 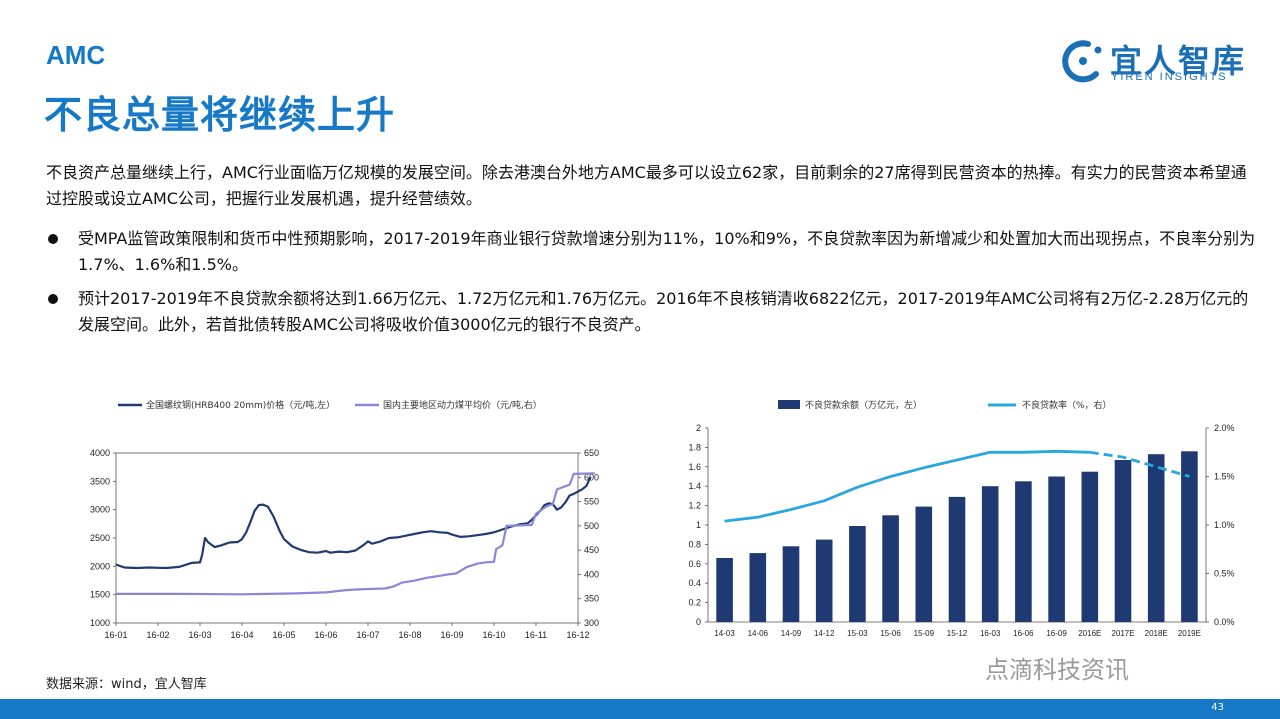 I want to click on y-right-tick-label: 0.5%, so click(x=1224, y=574).